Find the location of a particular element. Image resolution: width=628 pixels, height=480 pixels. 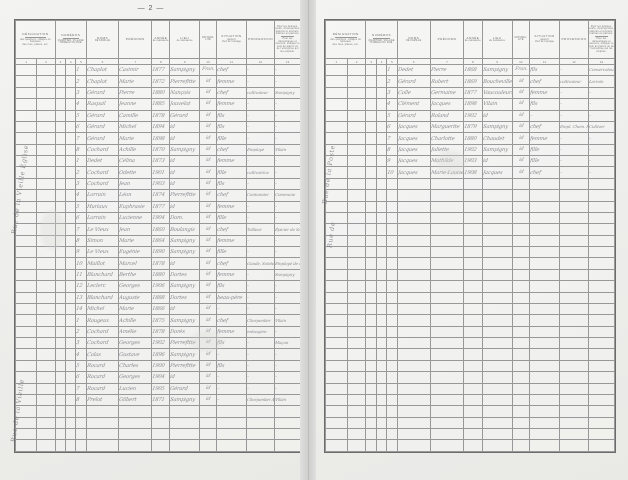

cell-lieu-naissance: Boucheville is located at coordinates (497, 81).